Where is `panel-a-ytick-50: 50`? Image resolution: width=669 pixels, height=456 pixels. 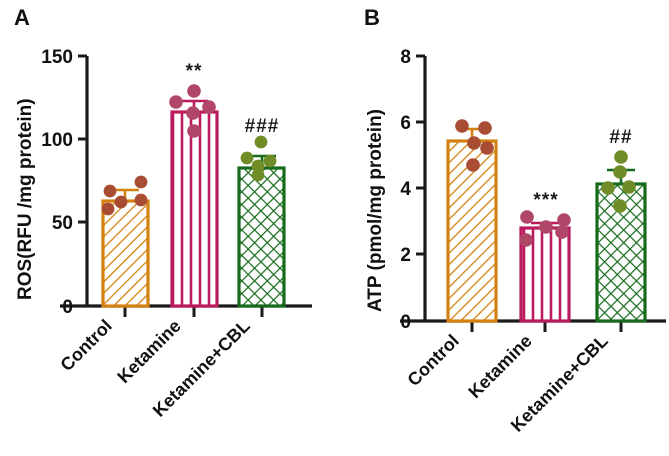
panel-a-ytick-50: 50 is located at coordinates (62, 223).